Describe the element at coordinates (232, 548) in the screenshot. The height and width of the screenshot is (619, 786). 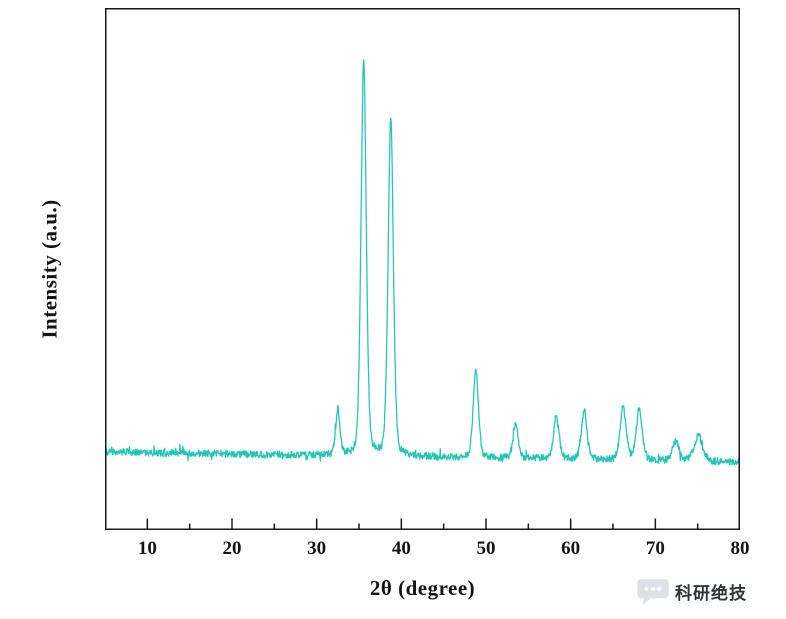
I see `x-tick-label: 20` at that location.